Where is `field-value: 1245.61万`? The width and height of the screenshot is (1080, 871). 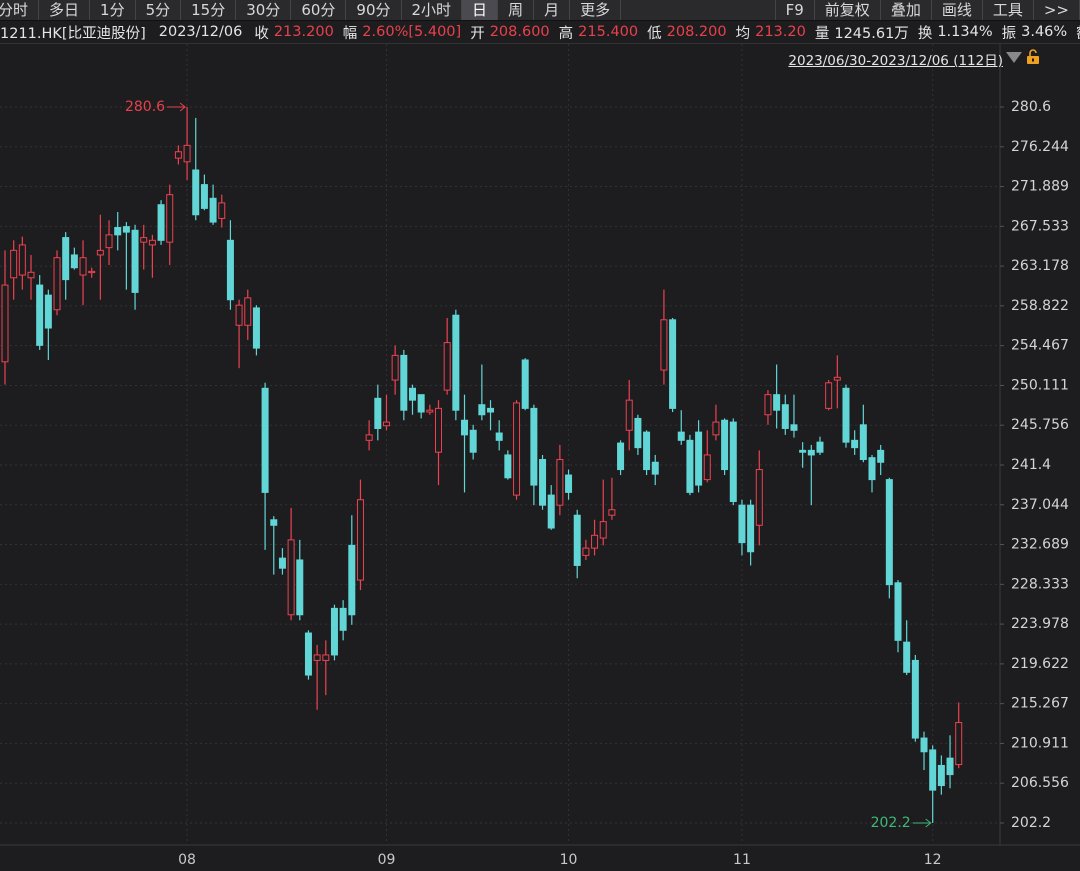 field-value: 1245.61万 is located at coordinates (871, 33).